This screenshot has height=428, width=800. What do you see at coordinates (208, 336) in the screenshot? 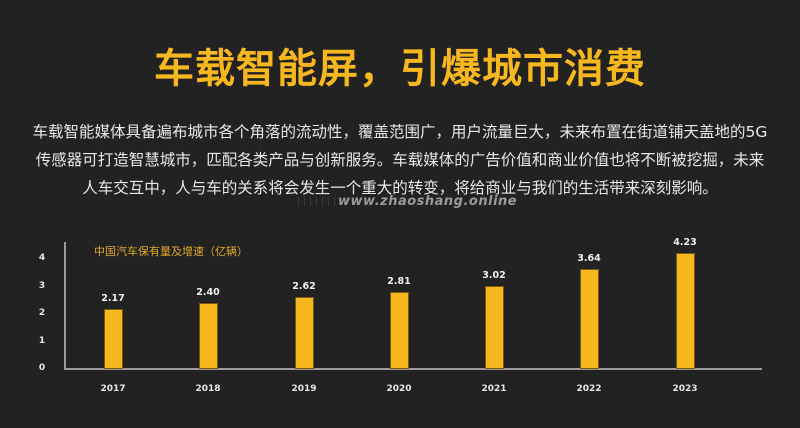
I see `bar-2018` at bounding box center [208, 336].